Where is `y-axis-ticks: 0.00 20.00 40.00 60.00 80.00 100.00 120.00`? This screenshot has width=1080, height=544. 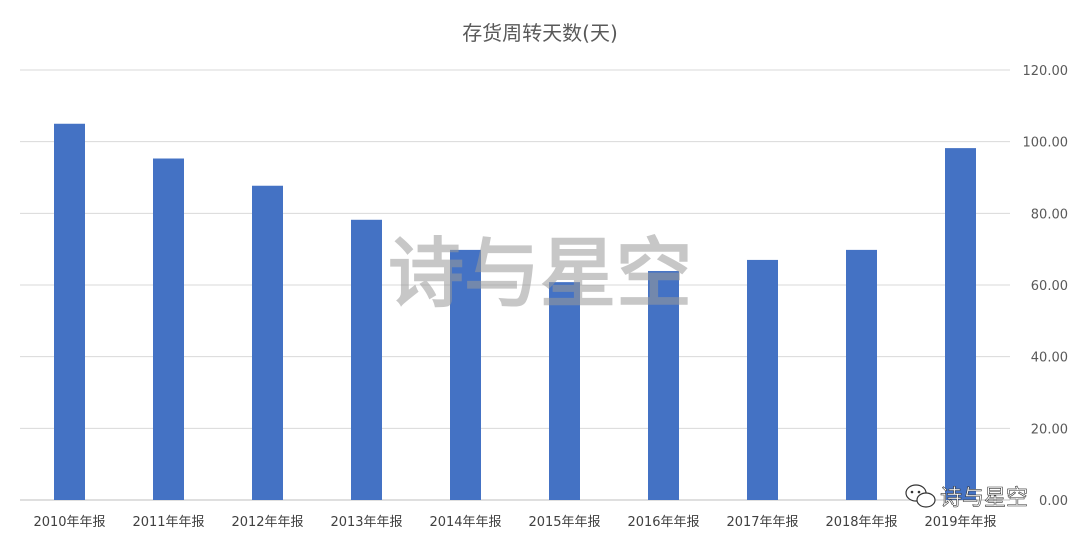 y-axis-ticks: 0.00 20.00 40.00 60.00 80.00 100.00 120.00 is located at coordinates (1046, 286).